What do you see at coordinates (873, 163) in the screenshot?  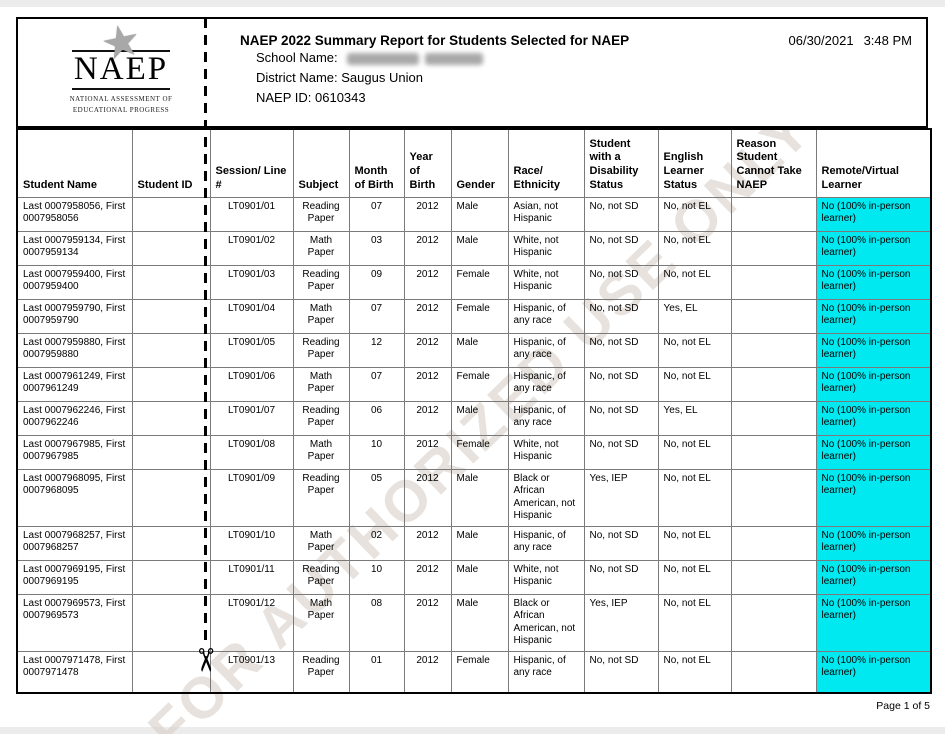 I see `col-header-remote: Remote/Virtual Learner` at bounding box center [873, 163].